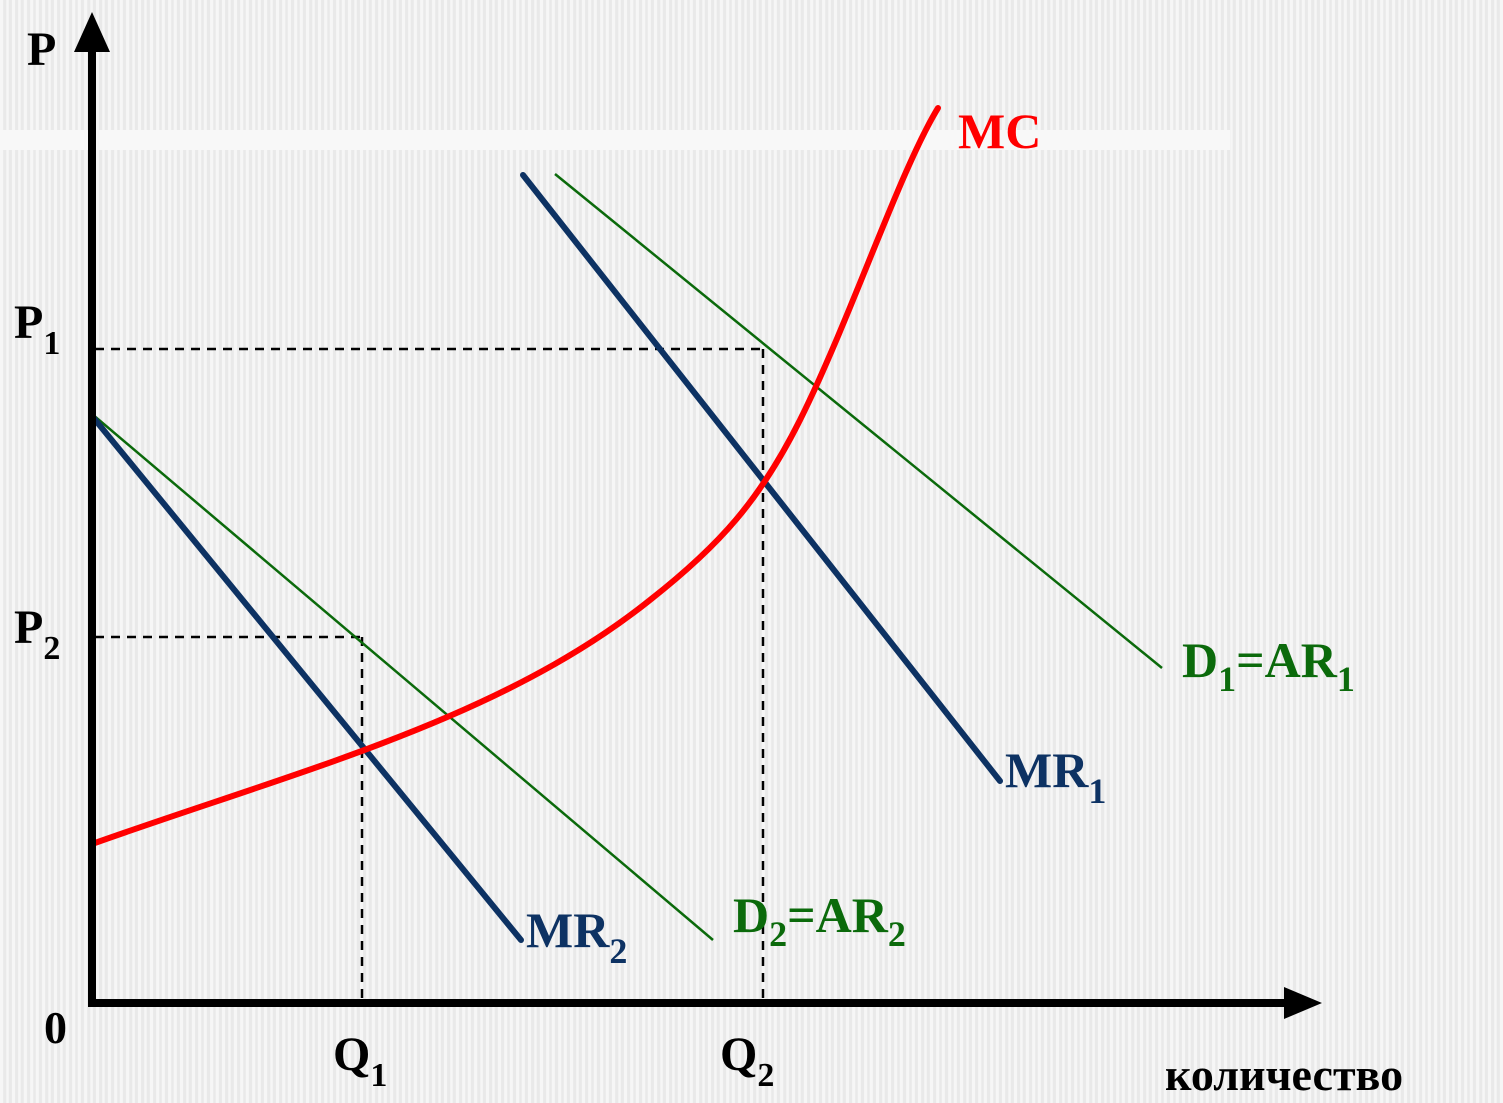 The height and width of the screenshot is (1103, 1503). Describe the element at coordinates (747, 1061) in the screenshot. I see `q2-label: Q2` at that location.